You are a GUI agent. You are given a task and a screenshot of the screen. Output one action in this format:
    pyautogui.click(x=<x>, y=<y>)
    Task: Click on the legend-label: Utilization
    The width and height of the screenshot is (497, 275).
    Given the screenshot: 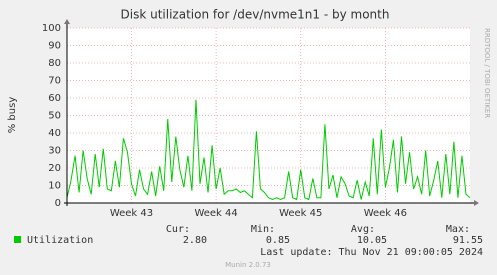 What is the action you would take?
    pyautogui.click(x=60, y=240)
    